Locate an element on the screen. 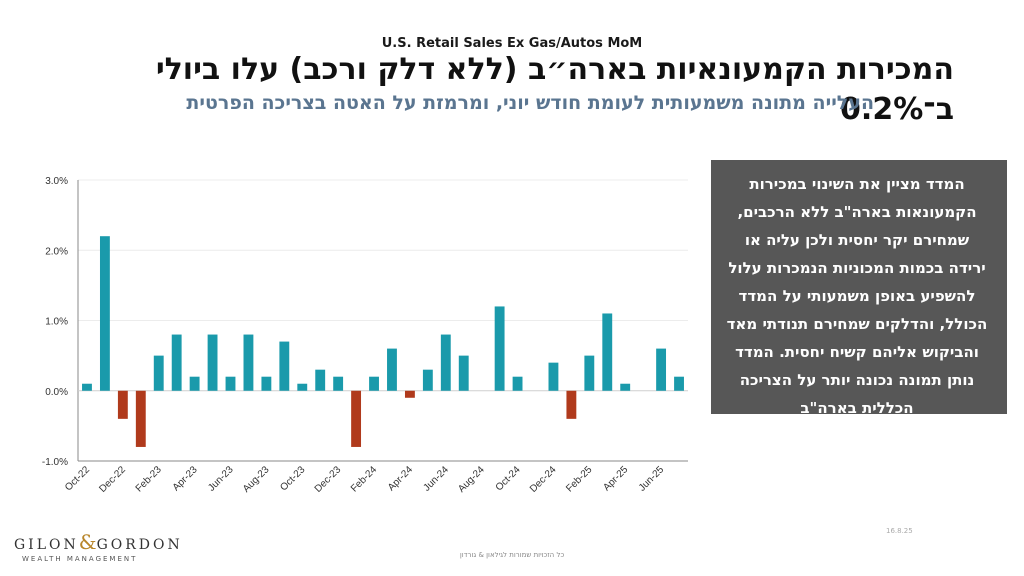 This screenshot has height=576, width=1024. logo-ampersand: & is located at coordinates (87, 542).